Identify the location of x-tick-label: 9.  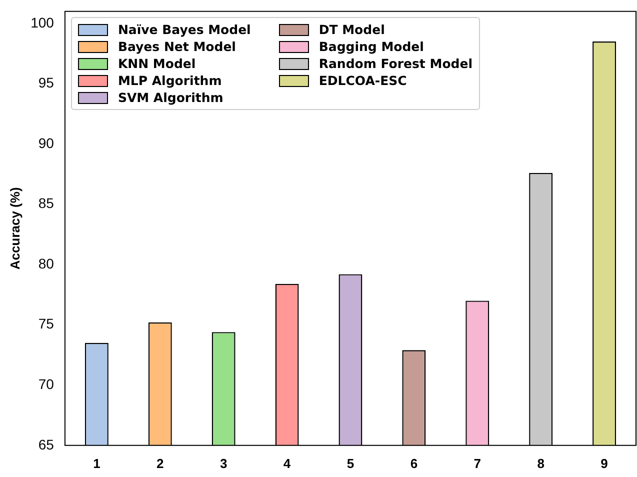
(604, 463).